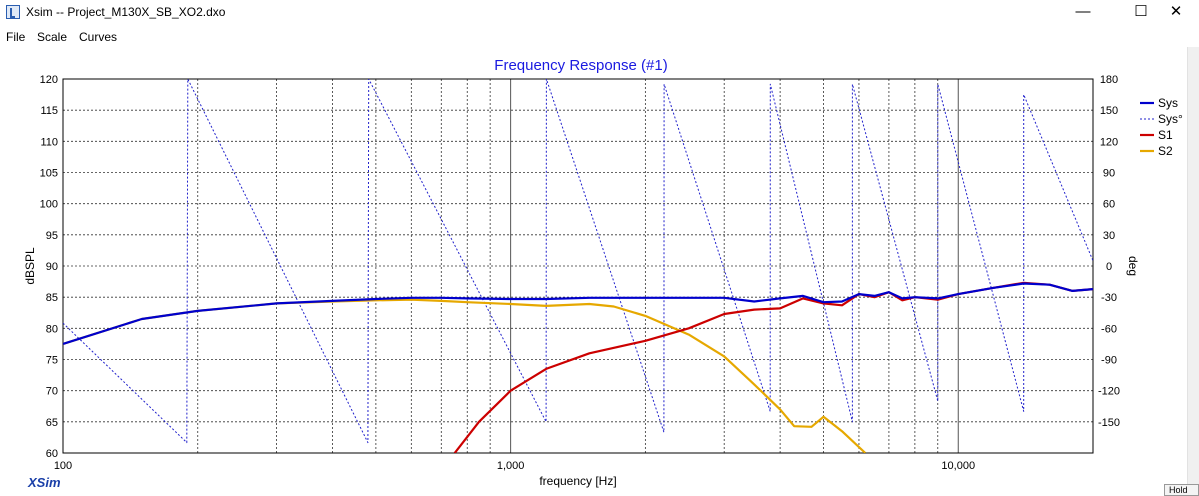  What do you see at coordinates (49, 111) in the screenshot?
I see `y-tick-label: 115` at bounding box center [49, 111].